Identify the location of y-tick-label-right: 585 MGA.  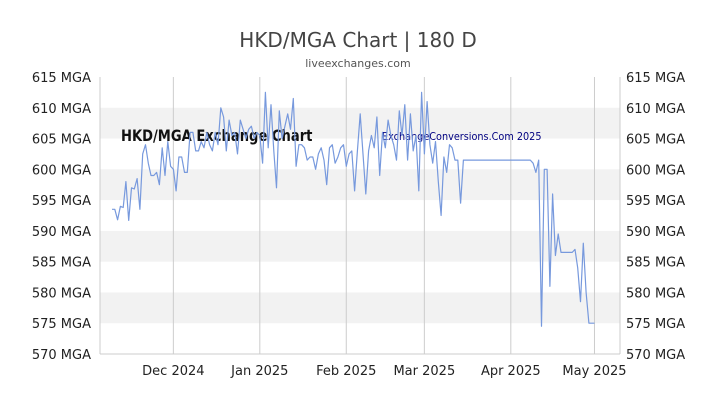
(655, 263).